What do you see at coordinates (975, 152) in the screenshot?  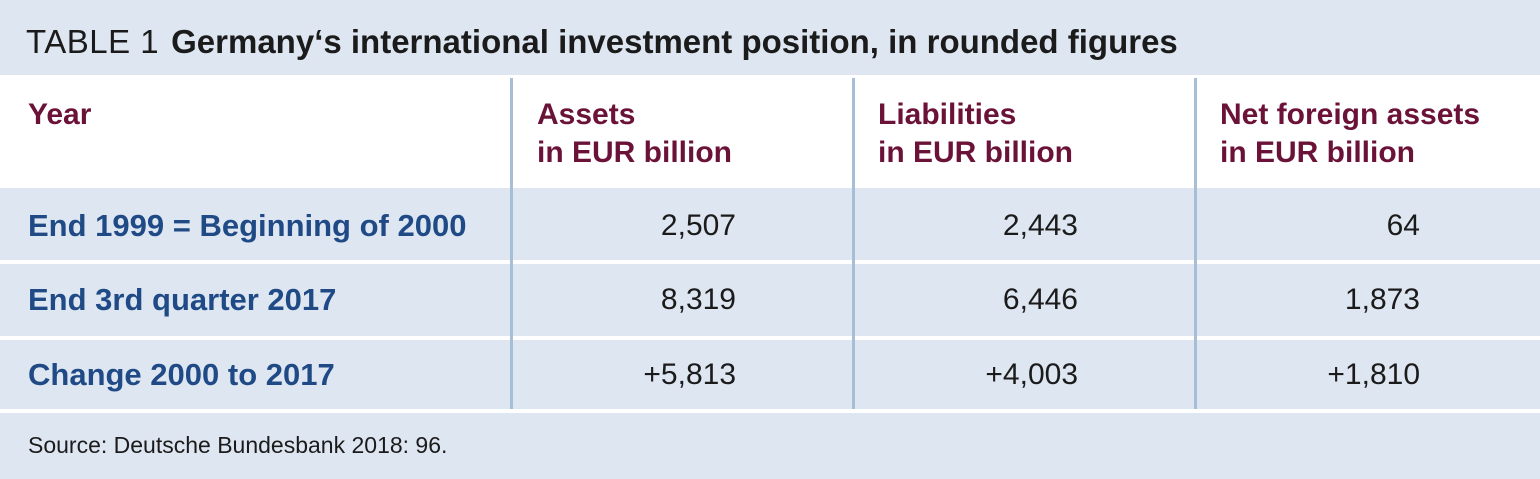 I see `header-liabilities-line2: in EUR billion` at bounding box center [975, 152].